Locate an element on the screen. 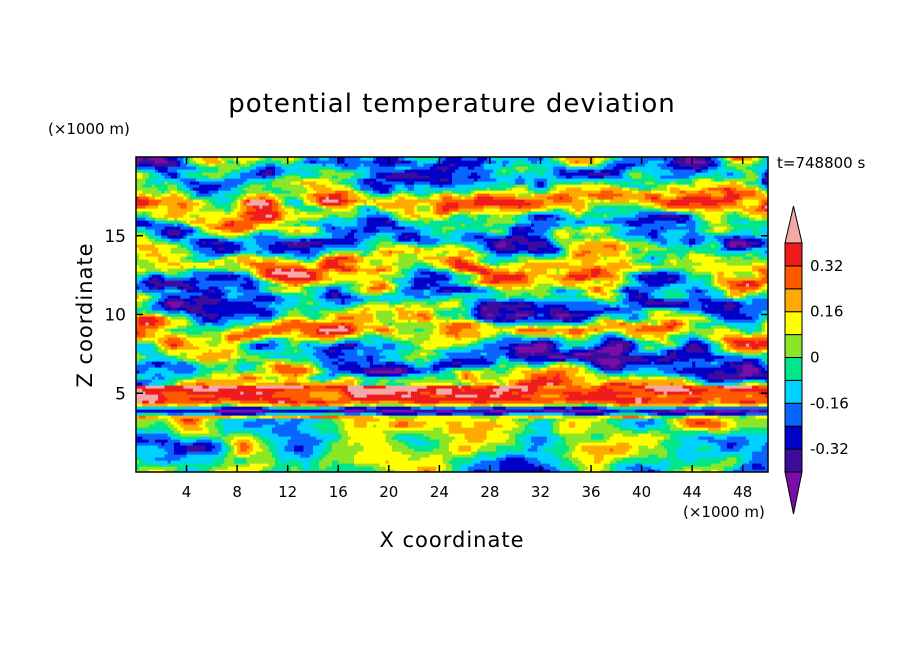  chart-title: potential temperature deviation is located at coordinates (451, 104).